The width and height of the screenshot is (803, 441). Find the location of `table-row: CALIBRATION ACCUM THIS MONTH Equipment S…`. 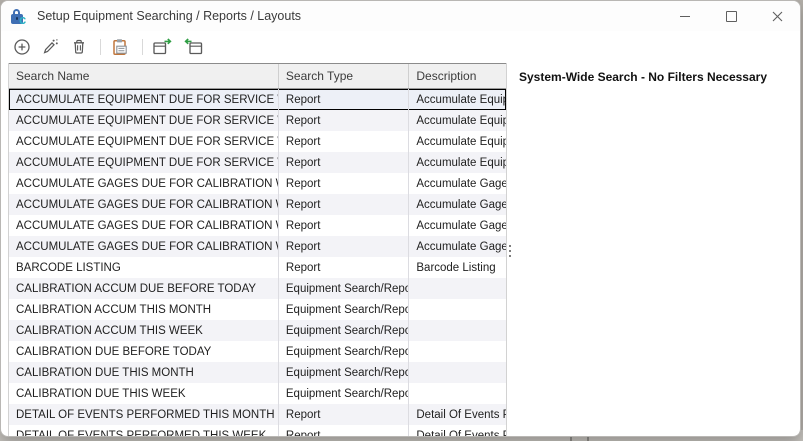

table-row: CALIBRATION ACCUM THIS MONTH Equipment S… is located at coordinates (257, 309).